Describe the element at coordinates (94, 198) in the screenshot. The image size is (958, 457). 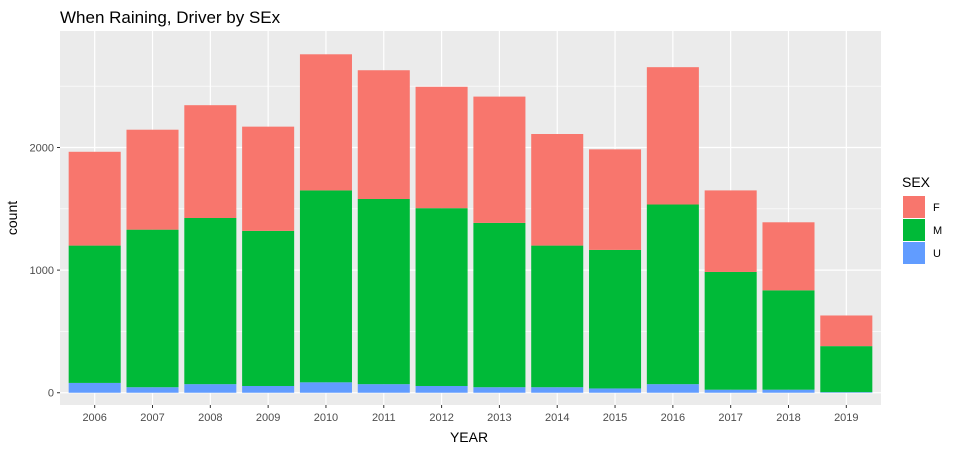
I see `bar-2006-F` at that location.